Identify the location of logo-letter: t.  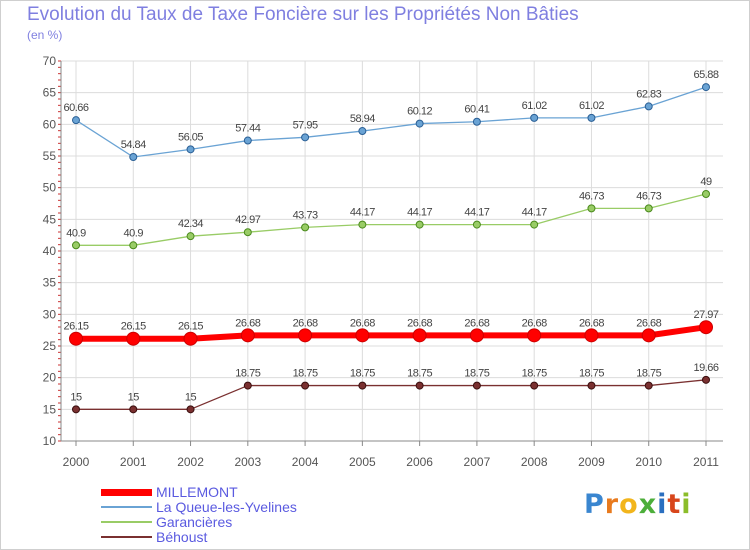
(674, 504).